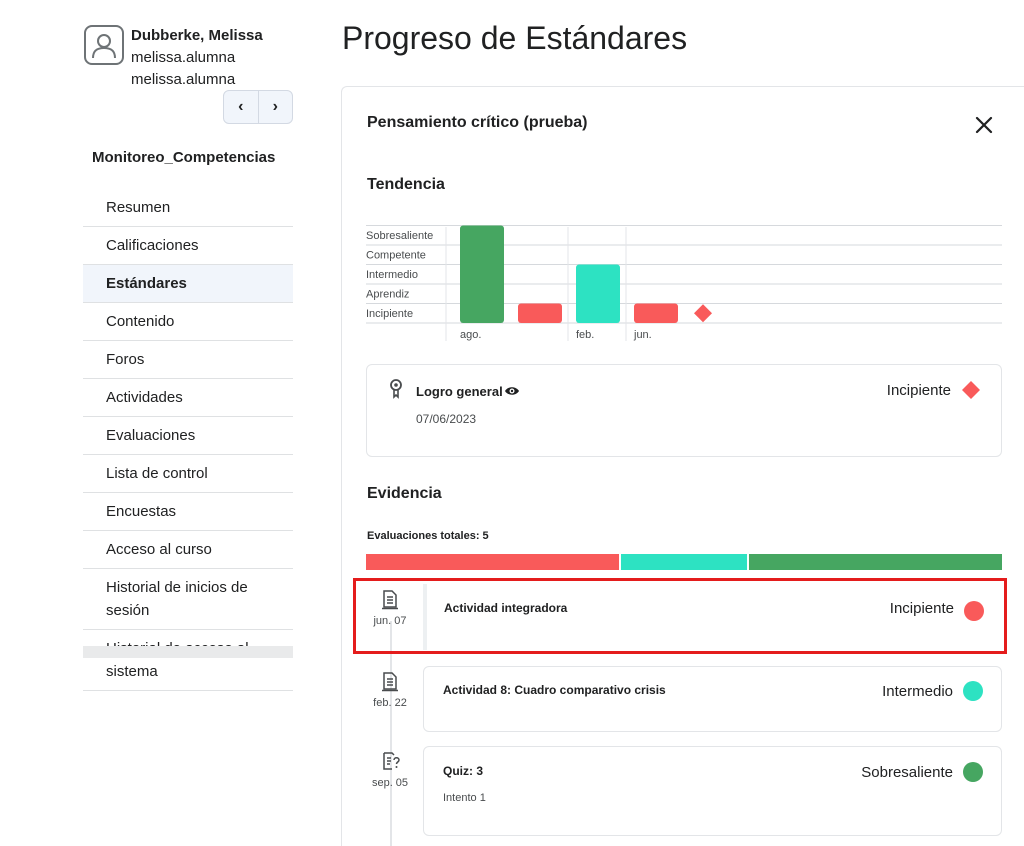  I want to click on sidebar-item-calificaciones: Calificaciones, so click(188, 246).